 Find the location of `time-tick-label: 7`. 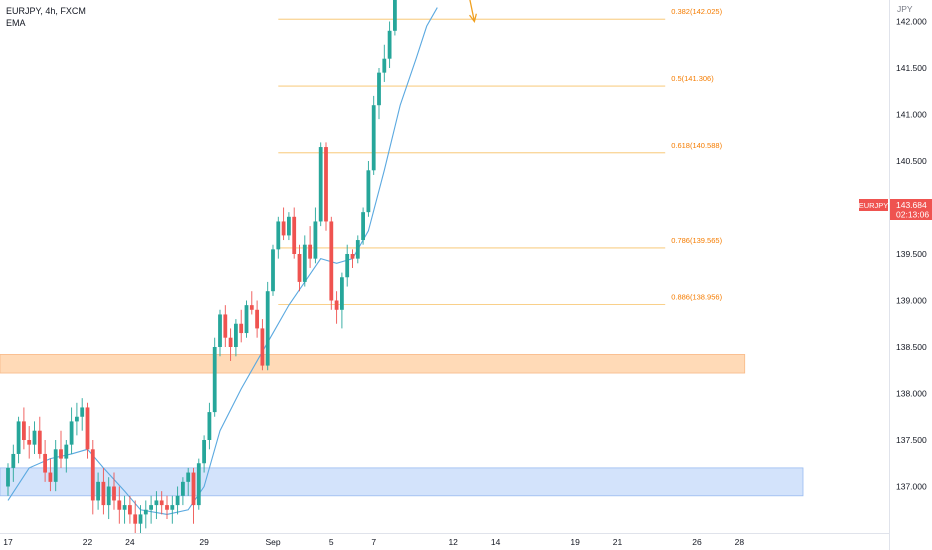

time-tick-label: 7 is located at coordinates (373, 542).